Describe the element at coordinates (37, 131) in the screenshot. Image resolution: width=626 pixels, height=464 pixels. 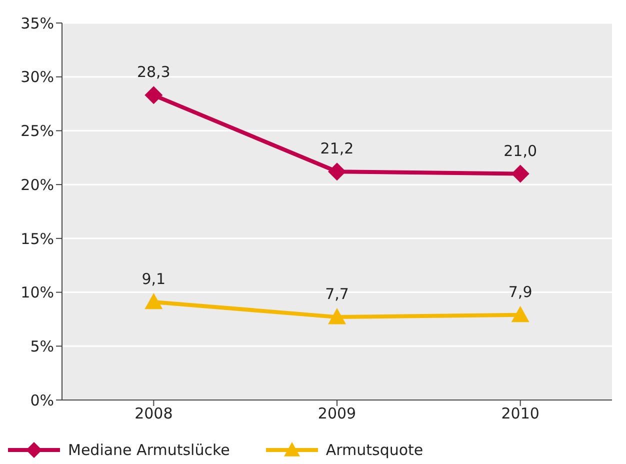
I see `y-tick-label: 25%` at that location.